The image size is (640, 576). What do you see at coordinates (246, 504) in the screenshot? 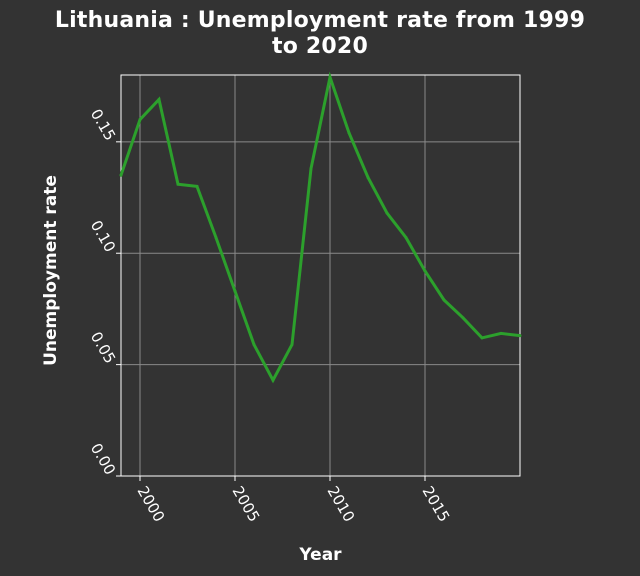
I see `x-tick-label: 2005` at bounding box center [246, 504].